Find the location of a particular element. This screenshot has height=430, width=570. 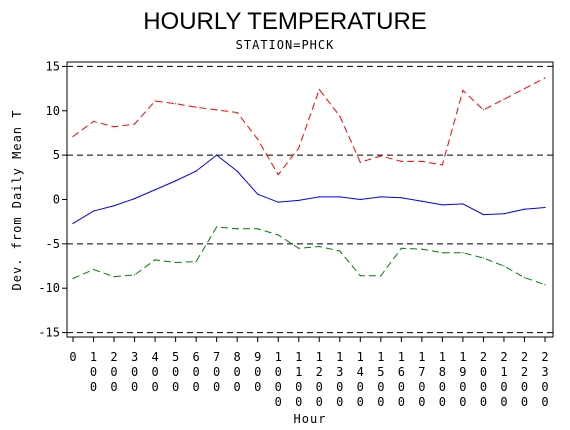

y-tick-label: 10 is located at coordinates (53, 111).